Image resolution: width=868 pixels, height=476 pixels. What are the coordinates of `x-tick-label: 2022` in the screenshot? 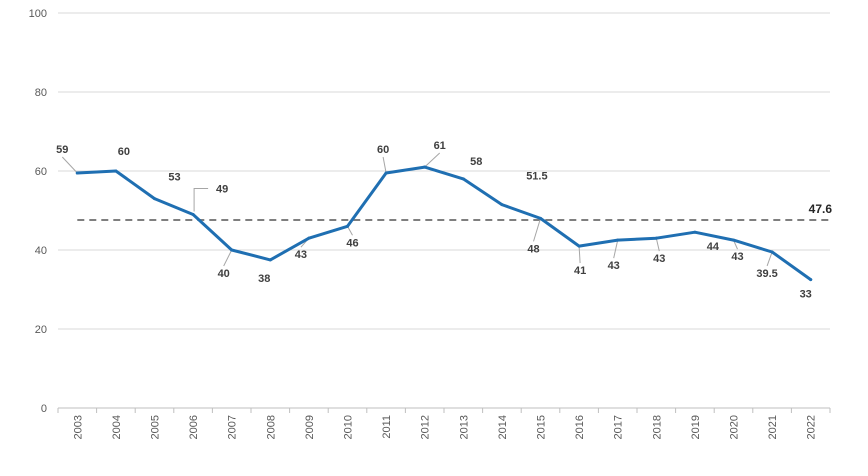 It's located at (812, 427).